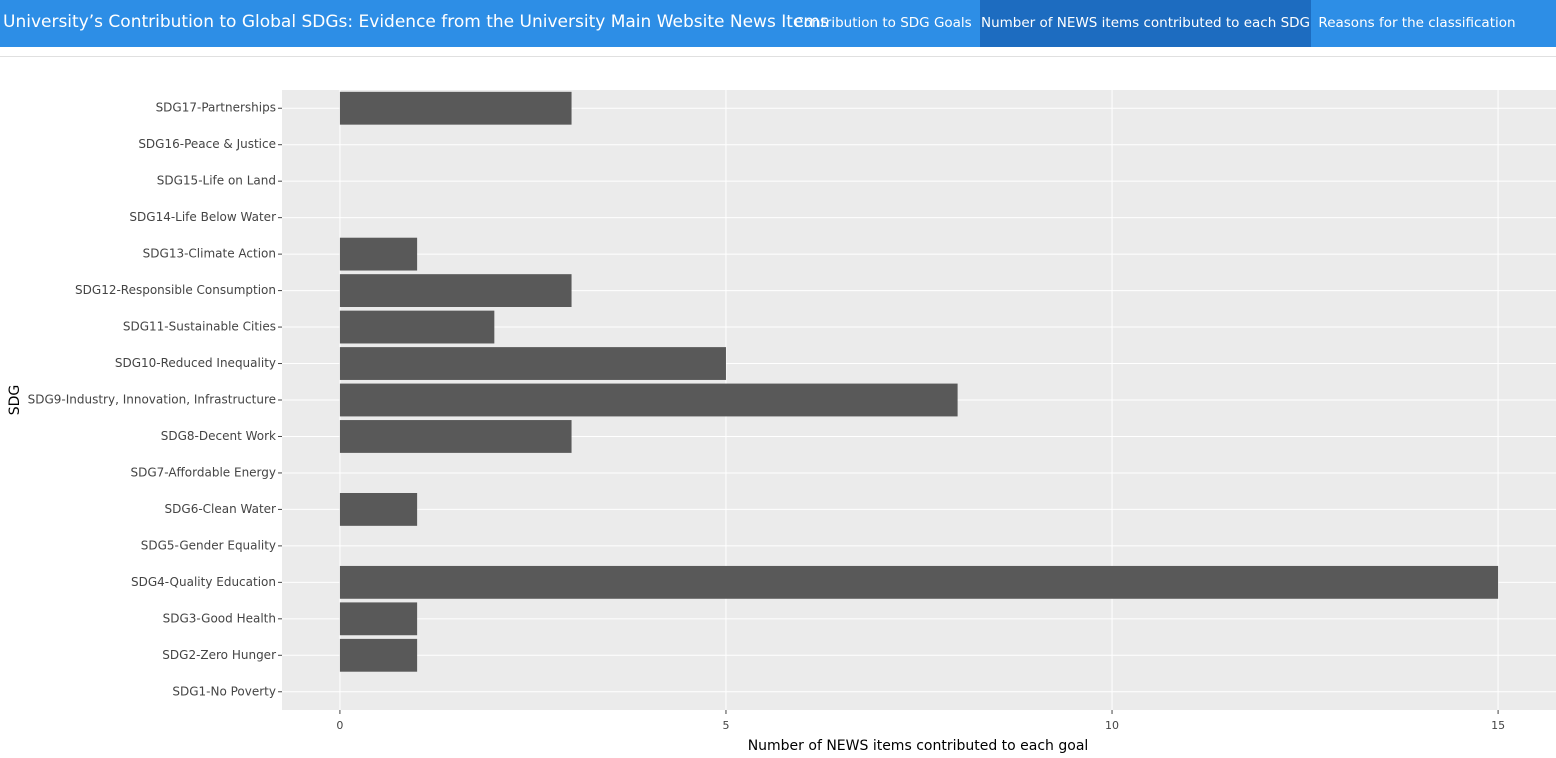 The width and height of the screenshot is (1556, 758). I want to click on y-tick-label: SDG4-Quality Education, so click(203, 582).